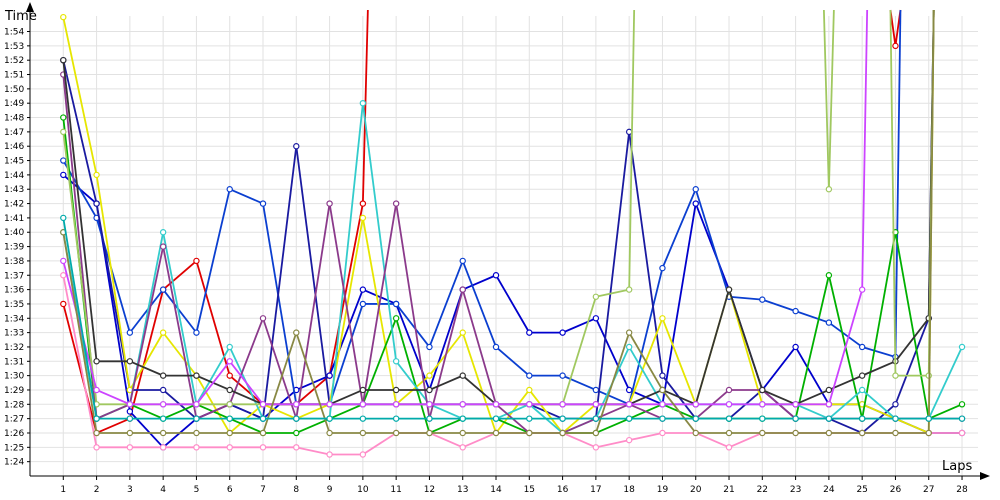  Describe the element at coordinates (14, 319) in the screenshot. I see `y-tick-label: 1:34` at that location.